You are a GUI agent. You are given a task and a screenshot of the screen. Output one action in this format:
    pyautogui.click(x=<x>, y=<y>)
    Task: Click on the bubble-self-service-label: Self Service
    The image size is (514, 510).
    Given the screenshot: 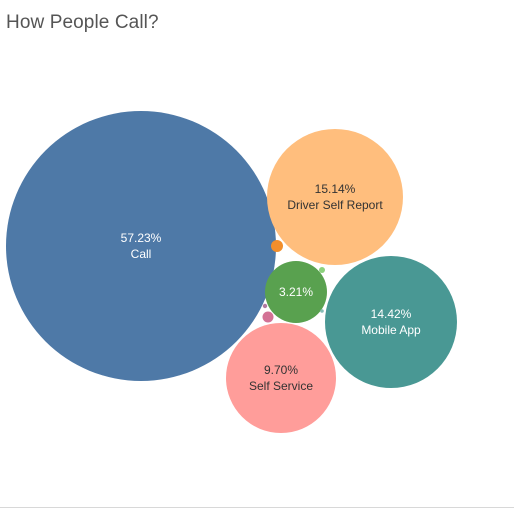 What is the action you would take?
    pyautogui.click(x=281, y=386)
    